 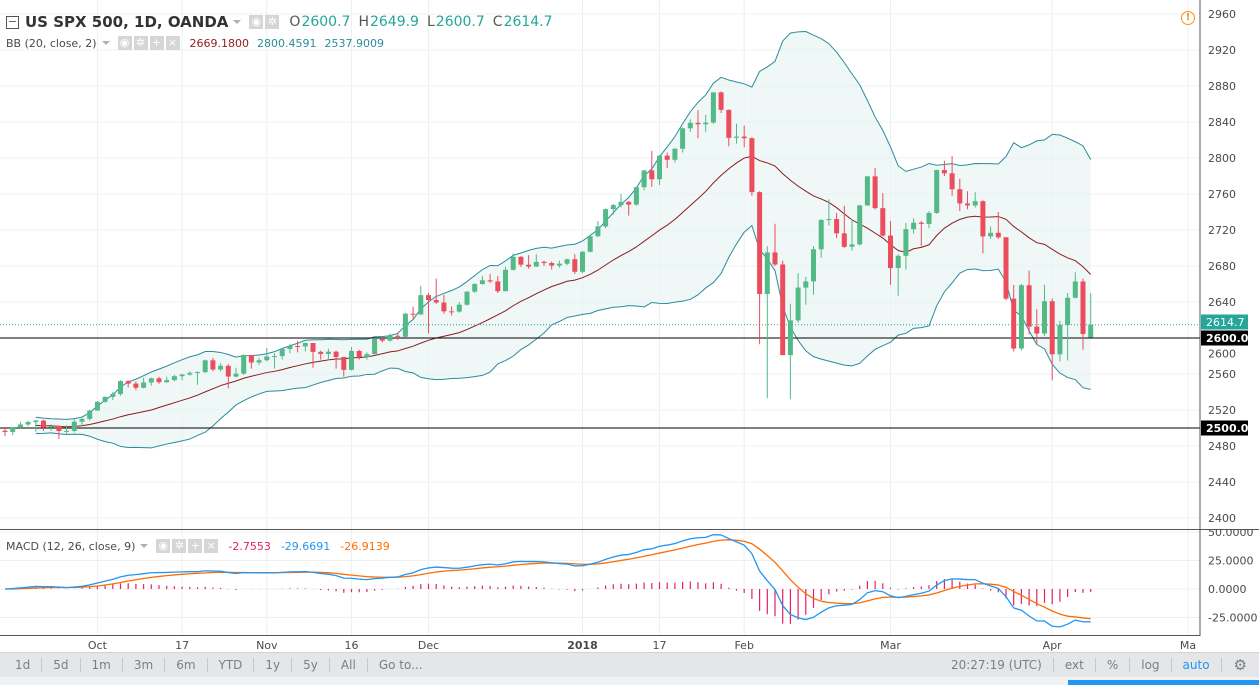 What do you see at coordinates (1188, 18) in the screenshot?
I see `warning-circle-icon: !` at bounding box center [1188, 18].